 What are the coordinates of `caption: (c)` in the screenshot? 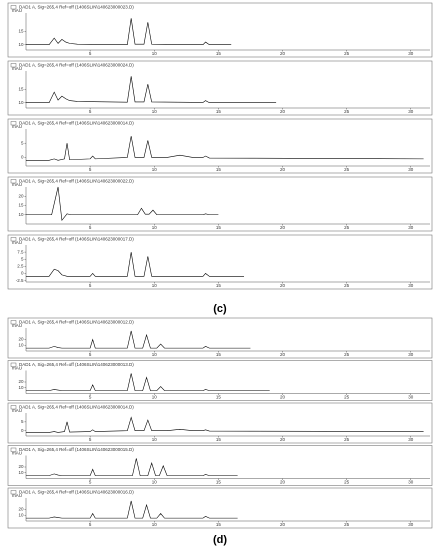 It's located at (220, 309).